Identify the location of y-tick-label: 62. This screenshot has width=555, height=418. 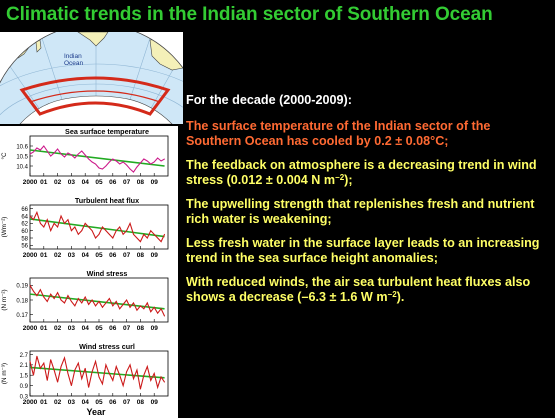
(24, 225).